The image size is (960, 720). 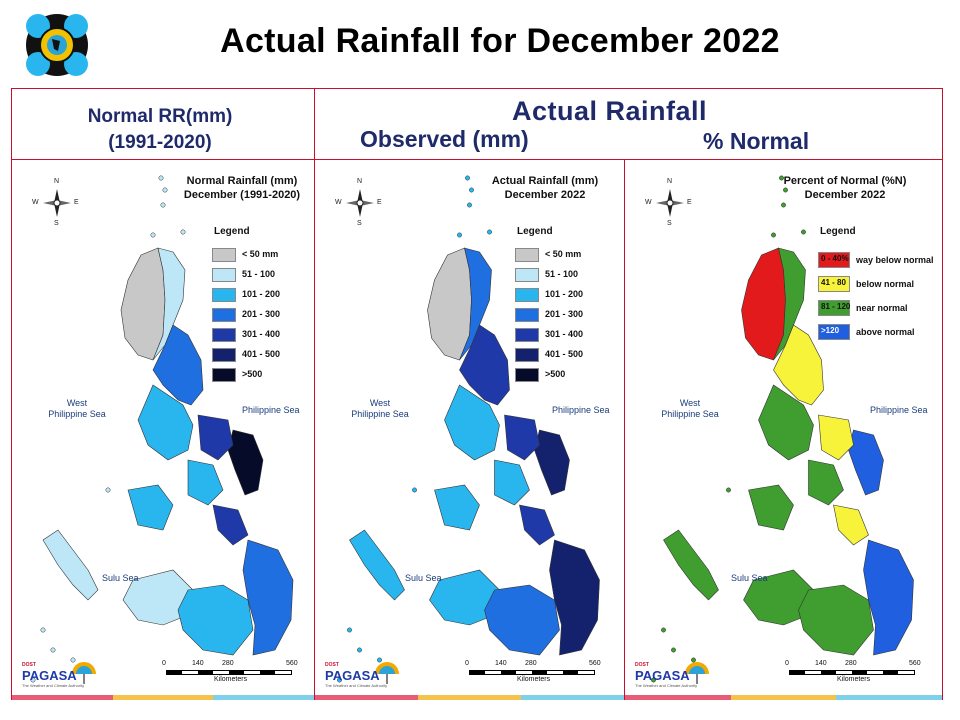 I want to click on legend-label: 401 - 500, so click(x=564, y=354).